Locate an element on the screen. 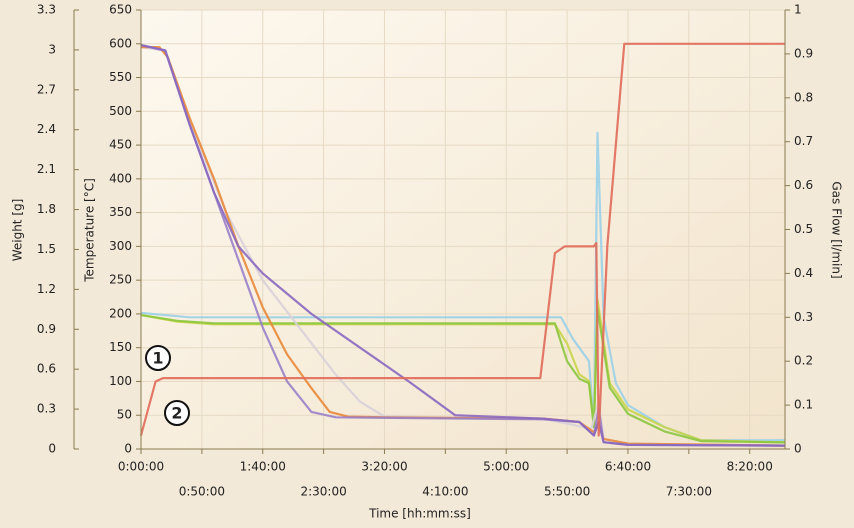 The image size is (854, 528). y3-tick-label: 2.7 is located at coordinates (46, 89).